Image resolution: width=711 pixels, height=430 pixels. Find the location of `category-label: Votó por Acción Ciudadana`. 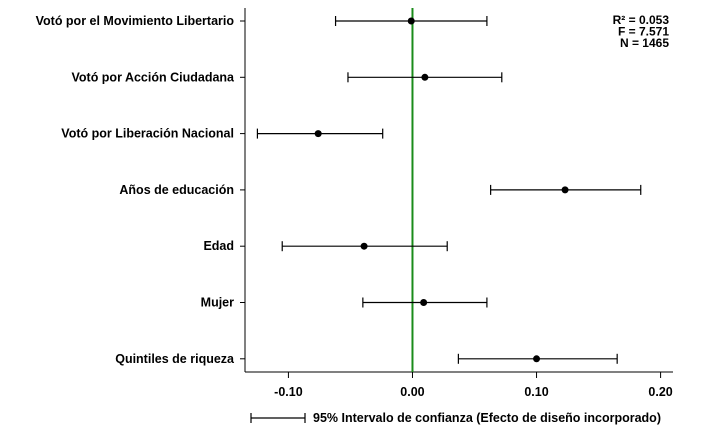

category-label: Votó por Acción Ciudadana is located at coordinates (153, 77).